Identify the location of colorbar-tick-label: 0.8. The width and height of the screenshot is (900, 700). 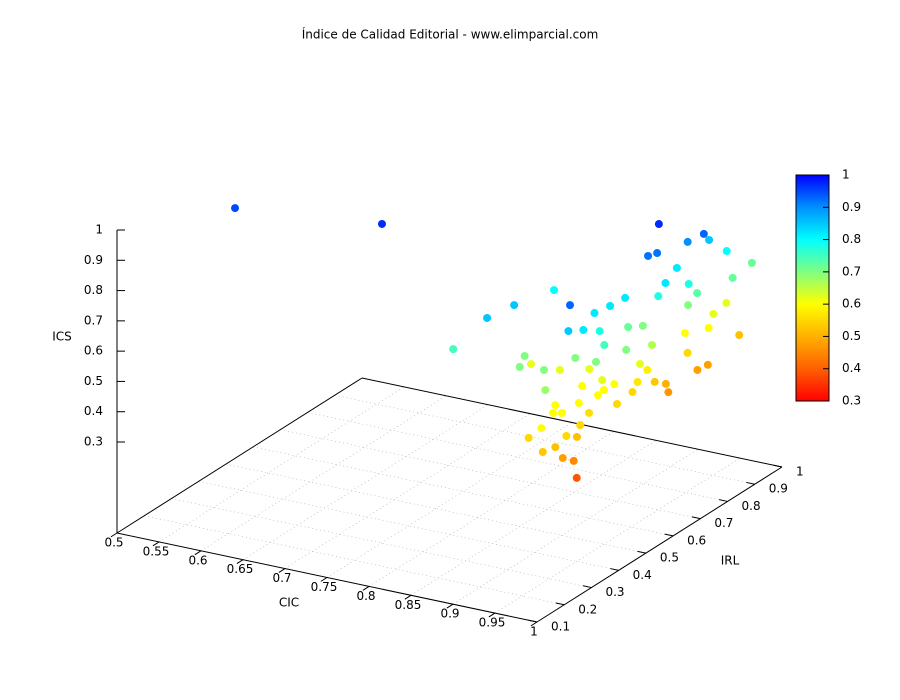
(851, 239).